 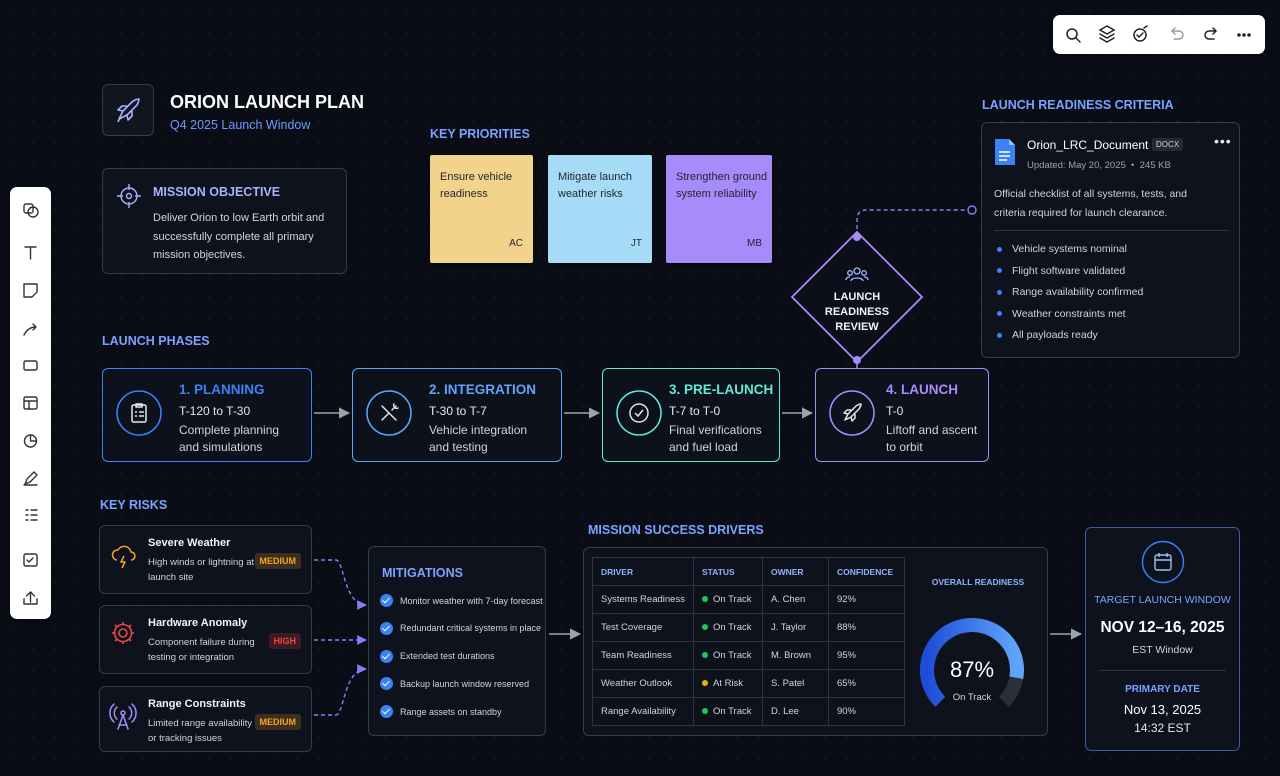 I want to click on criteria-text: Weather constraints met, so click(x=1069, y=313).